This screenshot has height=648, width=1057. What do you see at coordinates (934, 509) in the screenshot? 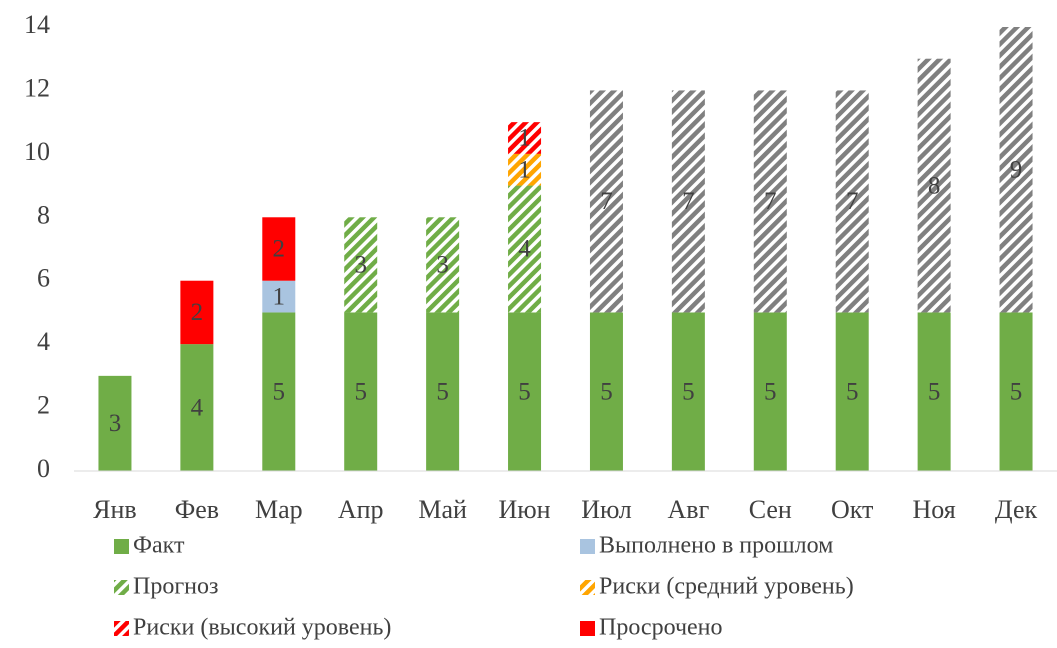
I see `x-tick-label: Ноя` at bounding box center [934, 509].